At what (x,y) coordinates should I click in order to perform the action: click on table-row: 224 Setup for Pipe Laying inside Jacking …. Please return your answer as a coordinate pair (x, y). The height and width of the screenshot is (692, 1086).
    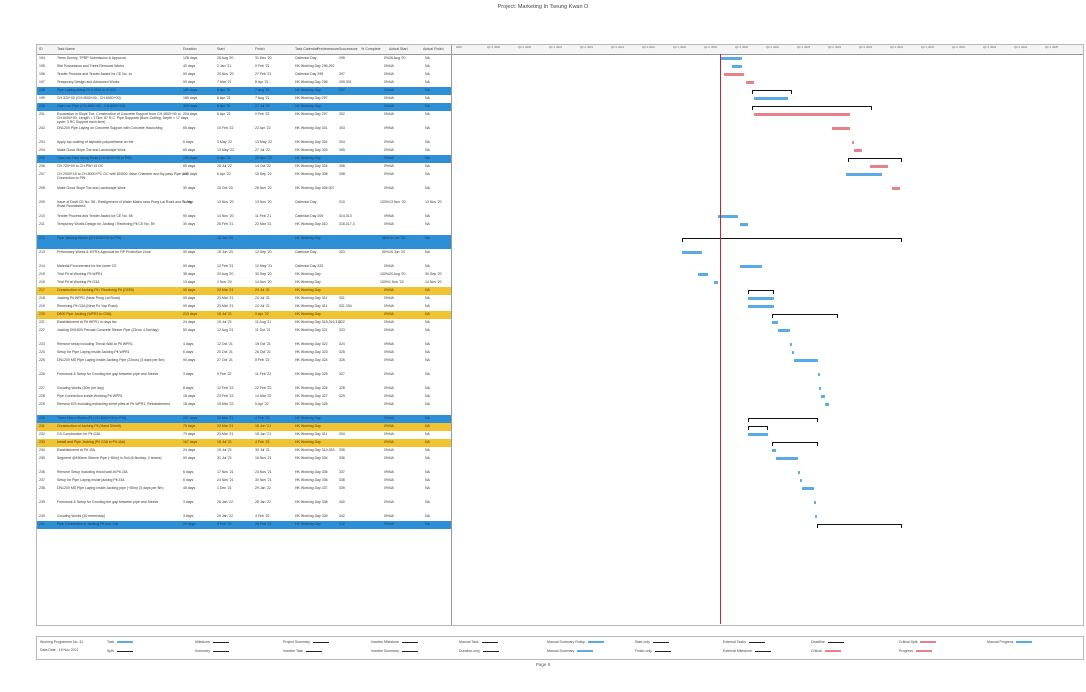
    Looking at the image, I should click on (244, 353).